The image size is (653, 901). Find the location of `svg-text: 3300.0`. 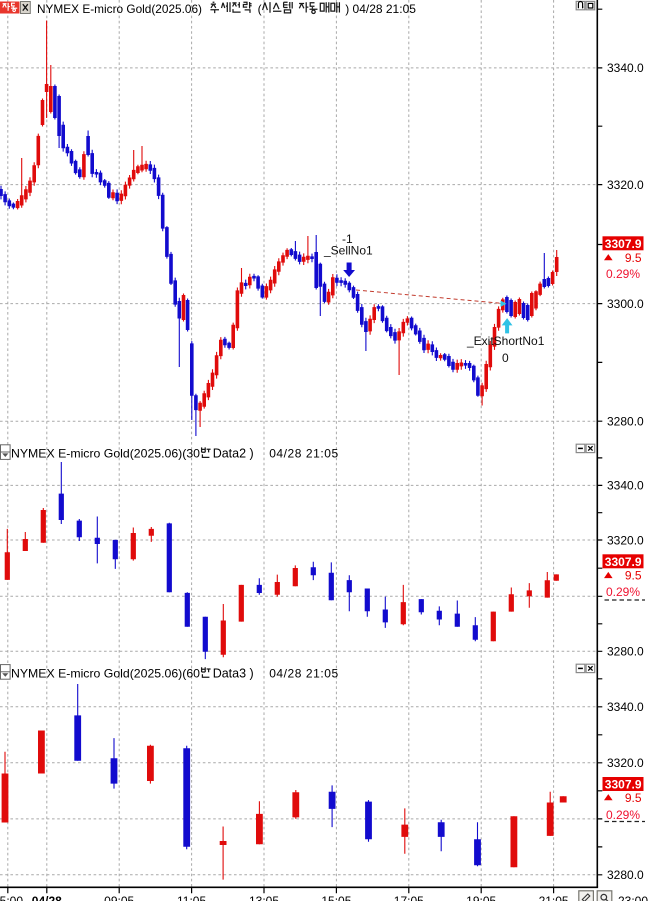

svg-text: 3300.0 is located at coordinates (625, 304).